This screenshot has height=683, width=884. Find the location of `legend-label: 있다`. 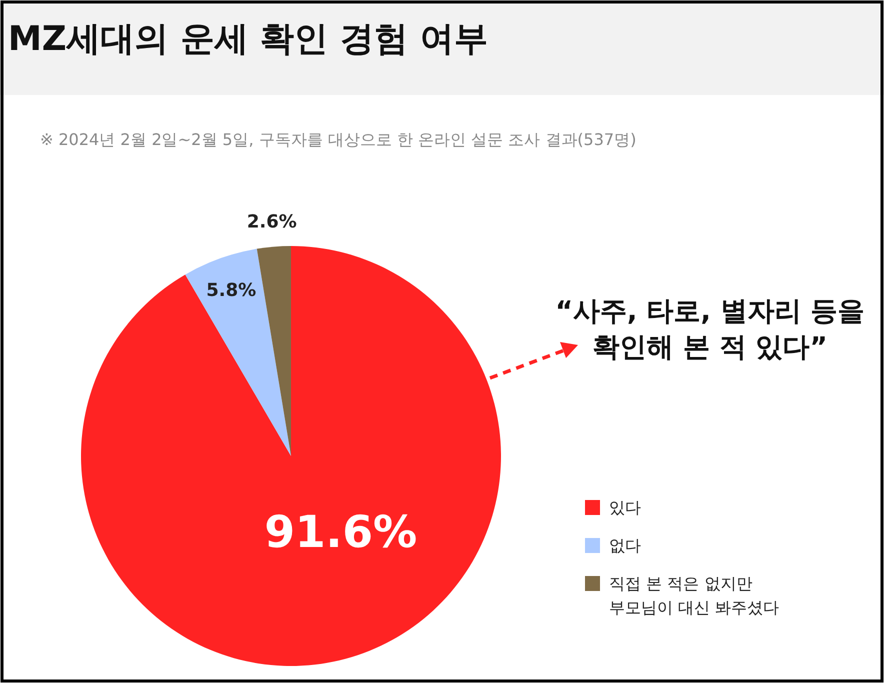

legend-label: 있다 is located at coordinates (625, 507).